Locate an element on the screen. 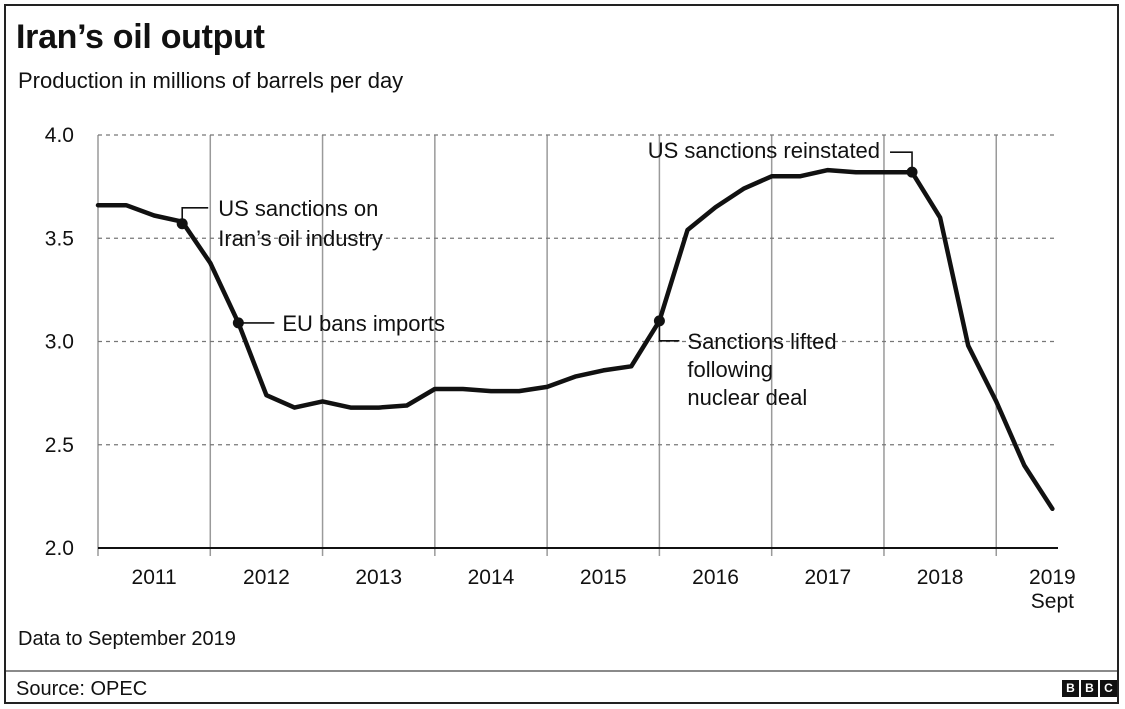 Image resolution: width=1125 pixels, height=709 pixels. annotation-label: US sanctions on is located at coordinates (298, 208).